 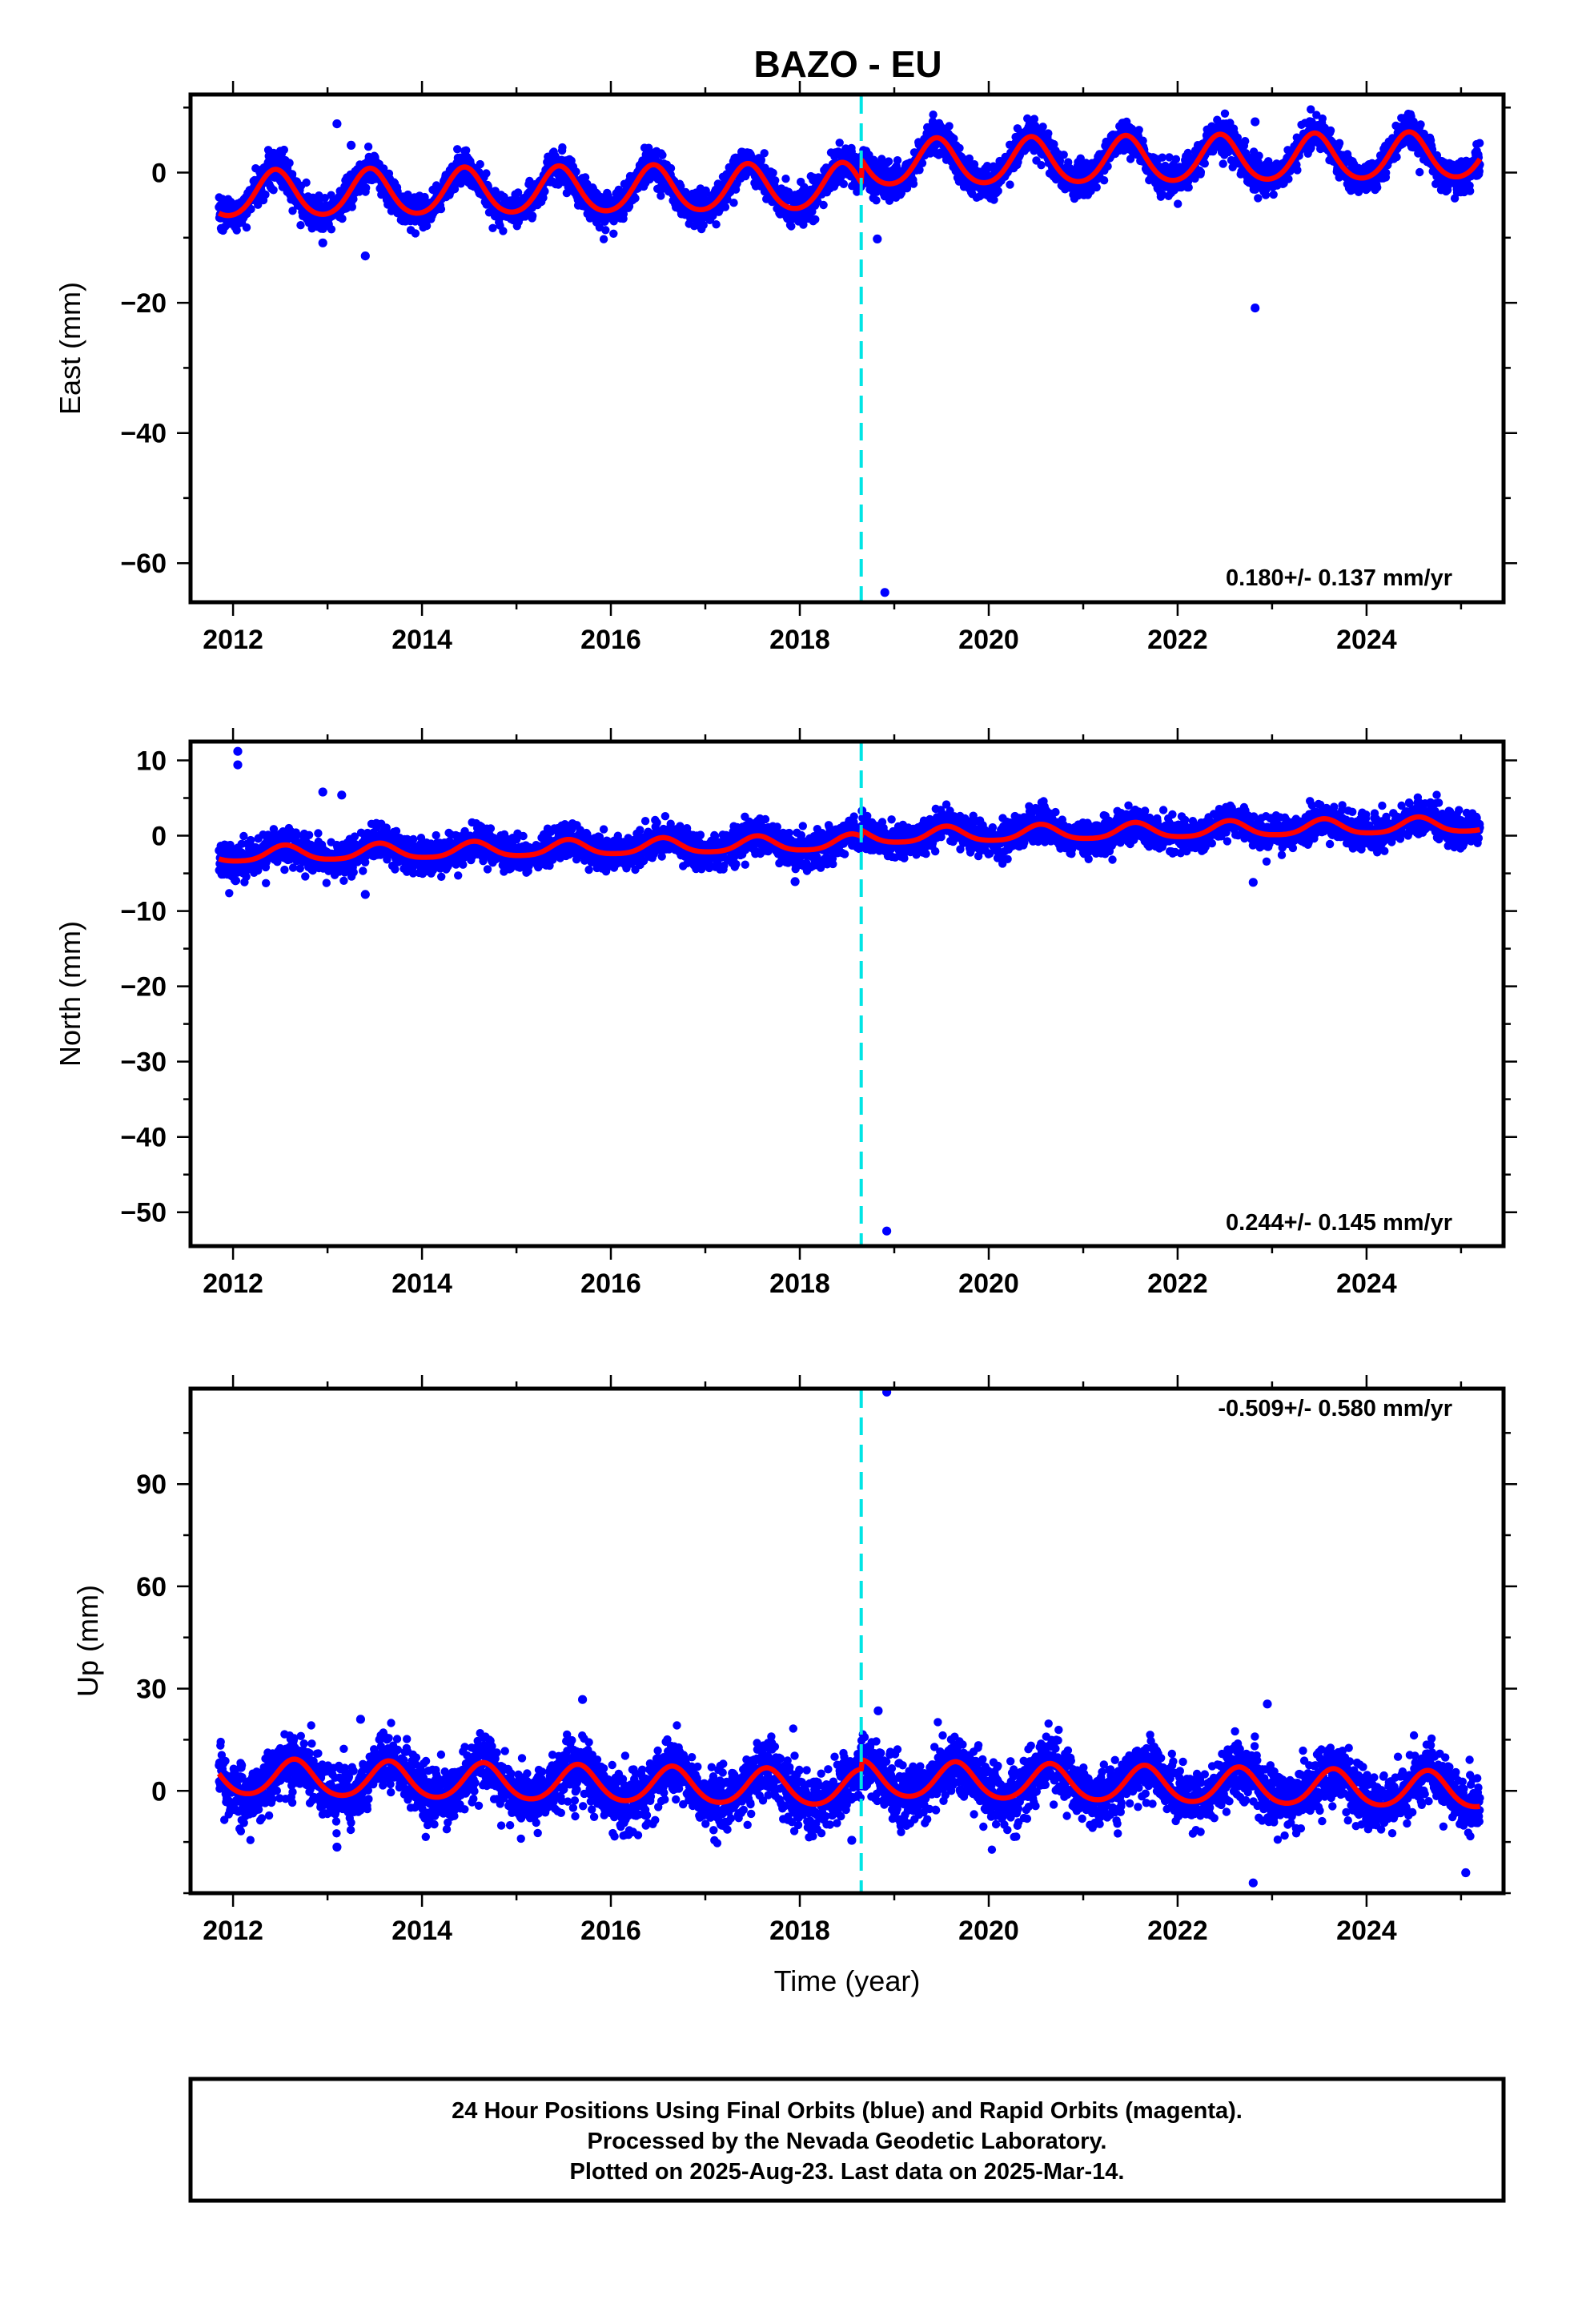 What do you see at coordinates (1366, 640) in the screenshot?
I see `east-xtick-label: 2024` at bounding box center [1366, 640].